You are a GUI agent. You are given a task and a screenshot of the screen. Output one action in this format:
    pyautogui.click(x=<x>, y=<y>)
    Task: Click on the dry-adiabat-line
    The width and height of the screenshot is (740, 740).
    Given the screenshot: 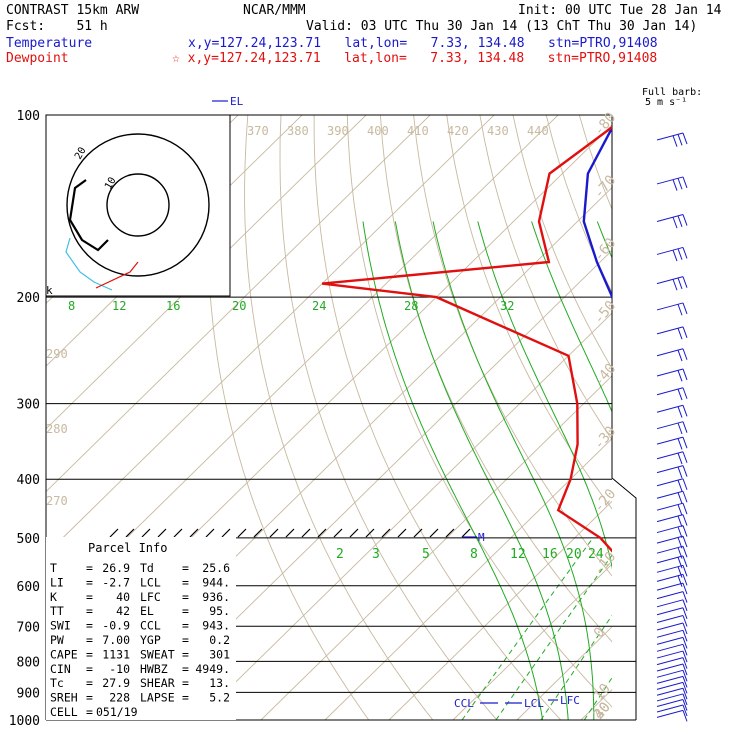 What is the action you would take?
    pyautogui.click(x=529, y=312)
    